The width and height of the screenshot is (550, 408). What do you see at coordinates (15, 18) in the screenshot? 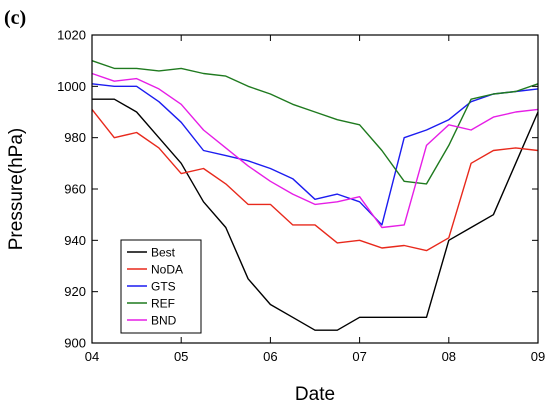
I see `panel-label: (c)` at bounding box center [15, 18].